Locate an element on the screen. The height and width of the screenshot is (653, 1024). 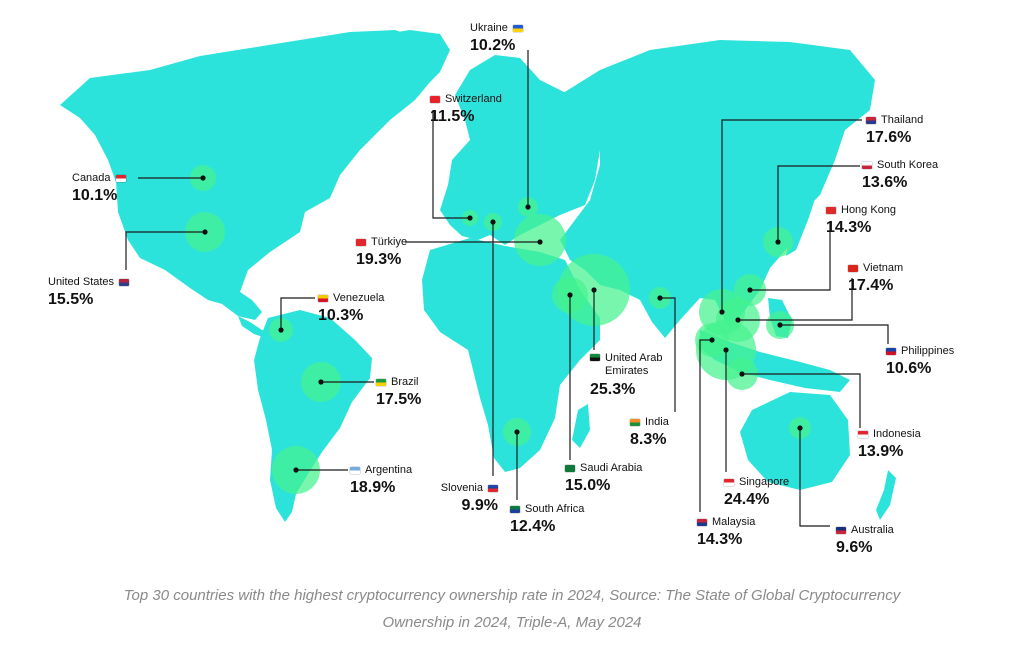
label-south-africa: South Africa 12.4% is located at coordinates (547, 519).